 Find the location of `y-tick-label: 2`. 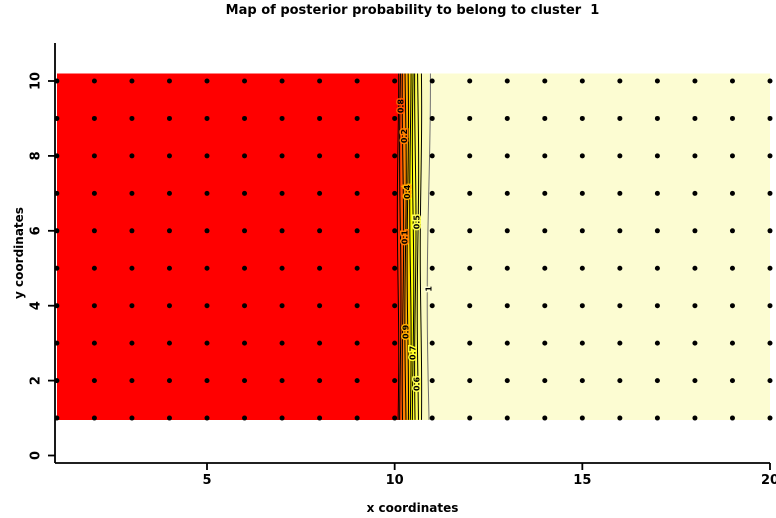

y-tick-label: 2 is located at coordinates (36, 380).